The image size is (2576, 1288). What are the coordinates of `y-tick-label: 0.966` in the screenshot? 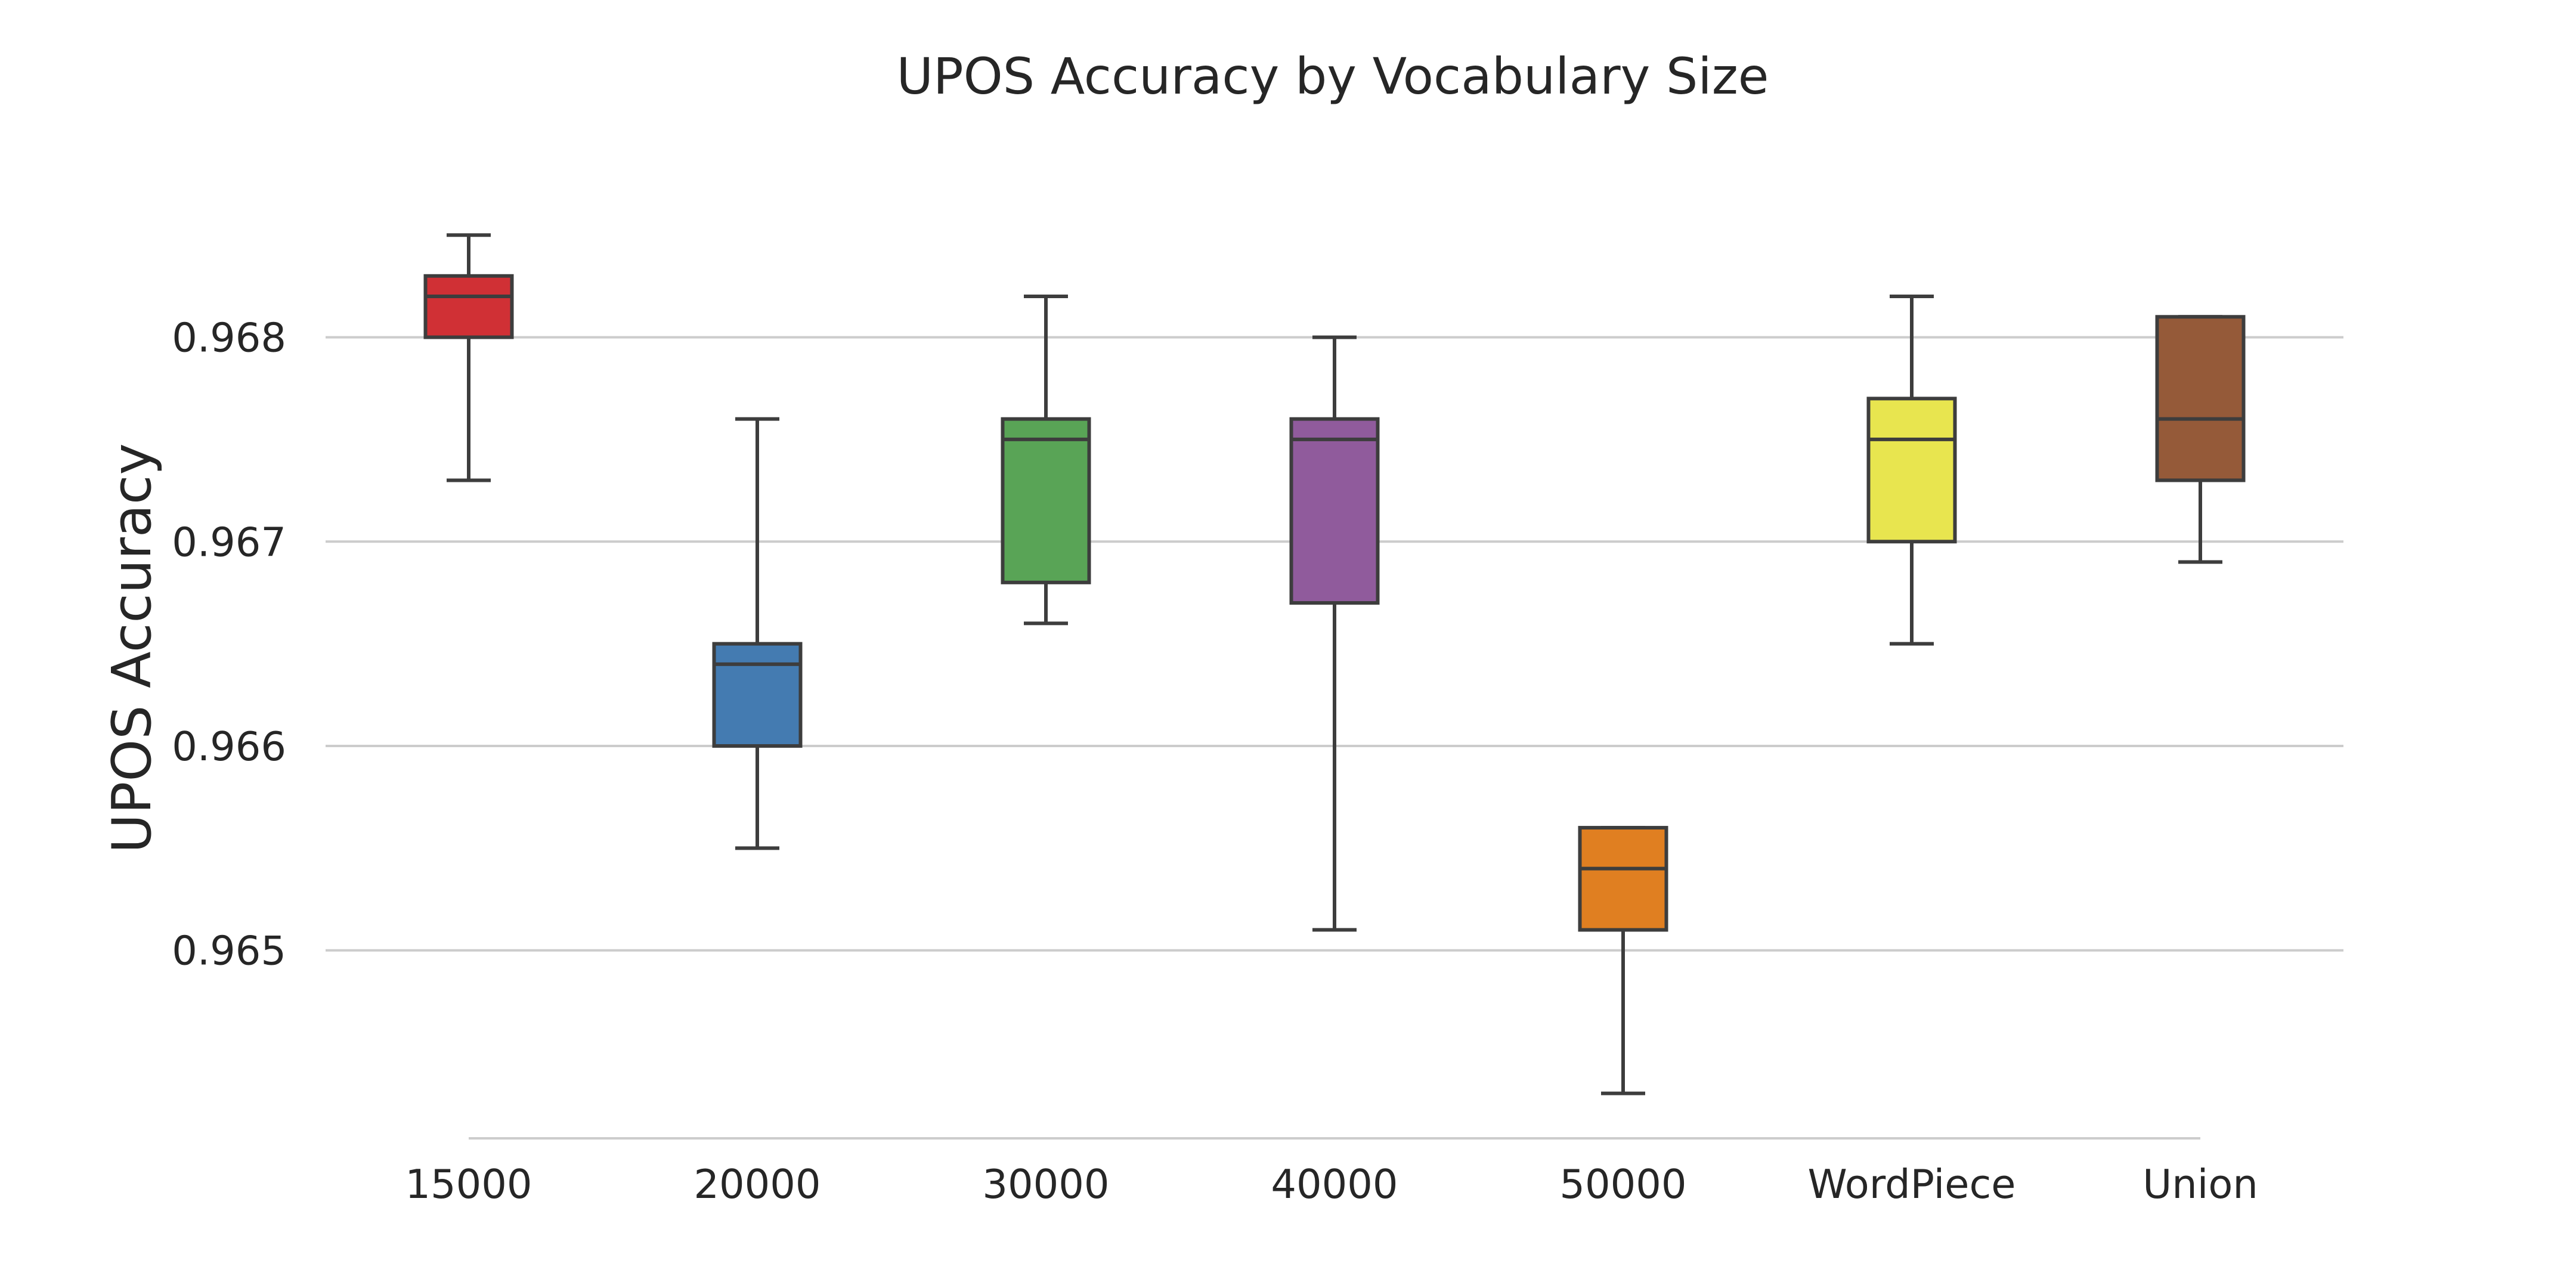 It's located at (229, 746).